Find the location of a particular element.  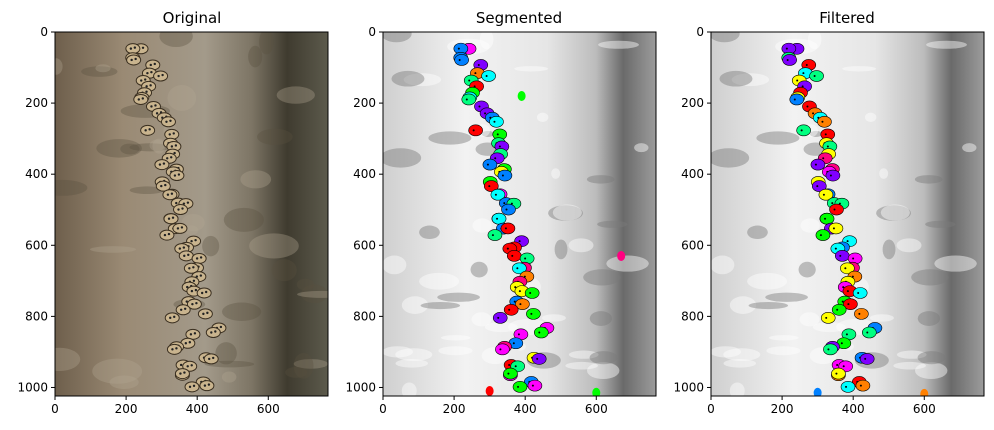

x-tick-label: 600 is located at coordinates (596, 409).